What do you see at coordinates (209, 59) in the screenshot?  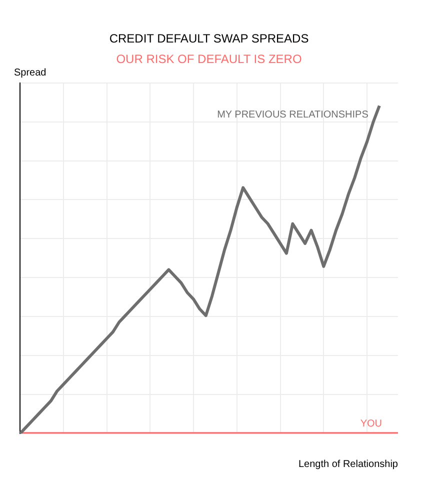 I see `chart-subtitle: OUR RISK OF DEFAULT IS ZERO` at bounding box center [209, 59].